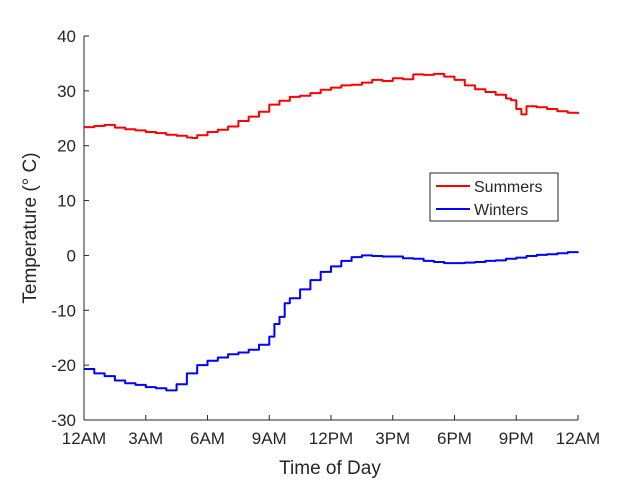  What do you see at coordinates (516, 438) in the screenshot?
I see `x-tick-label: 9PM` at bounding box center [516, 438].